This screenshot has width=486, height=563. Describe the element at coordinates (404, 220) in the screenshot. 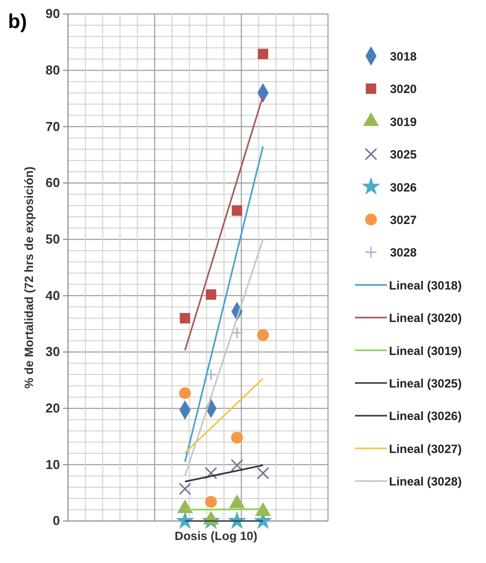

I see `legend-label: 3027` at that location.